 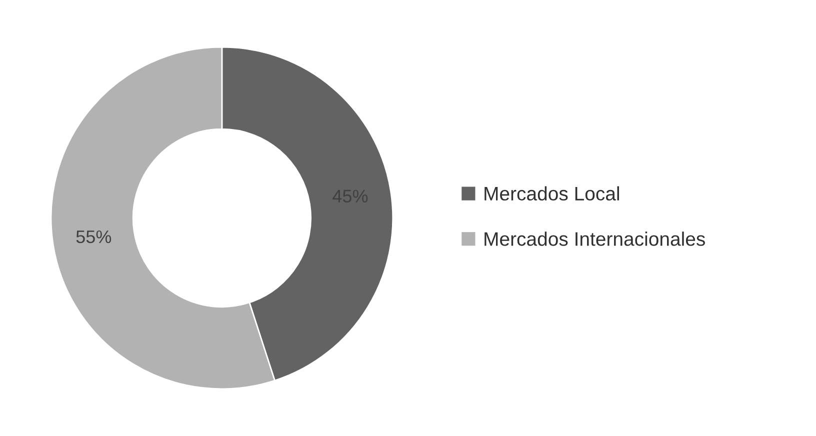 What do you see at coordinates (551, 193) in the screenshot?
I see `legend-label: Mercados Local` at bounding box center [551, 193].